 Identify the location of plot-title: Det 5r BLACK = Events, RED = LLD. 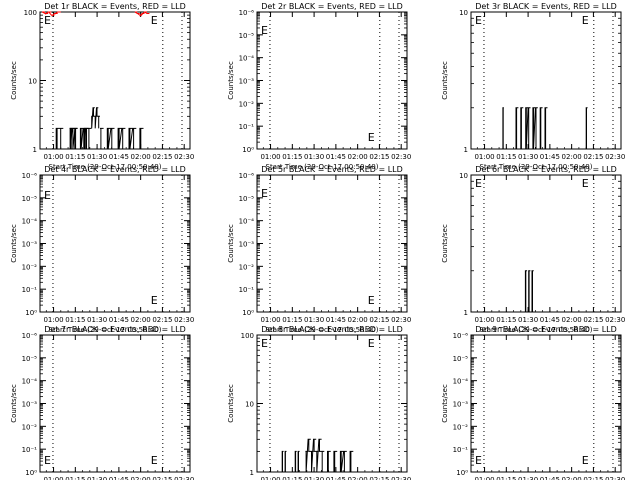
(332, 169).